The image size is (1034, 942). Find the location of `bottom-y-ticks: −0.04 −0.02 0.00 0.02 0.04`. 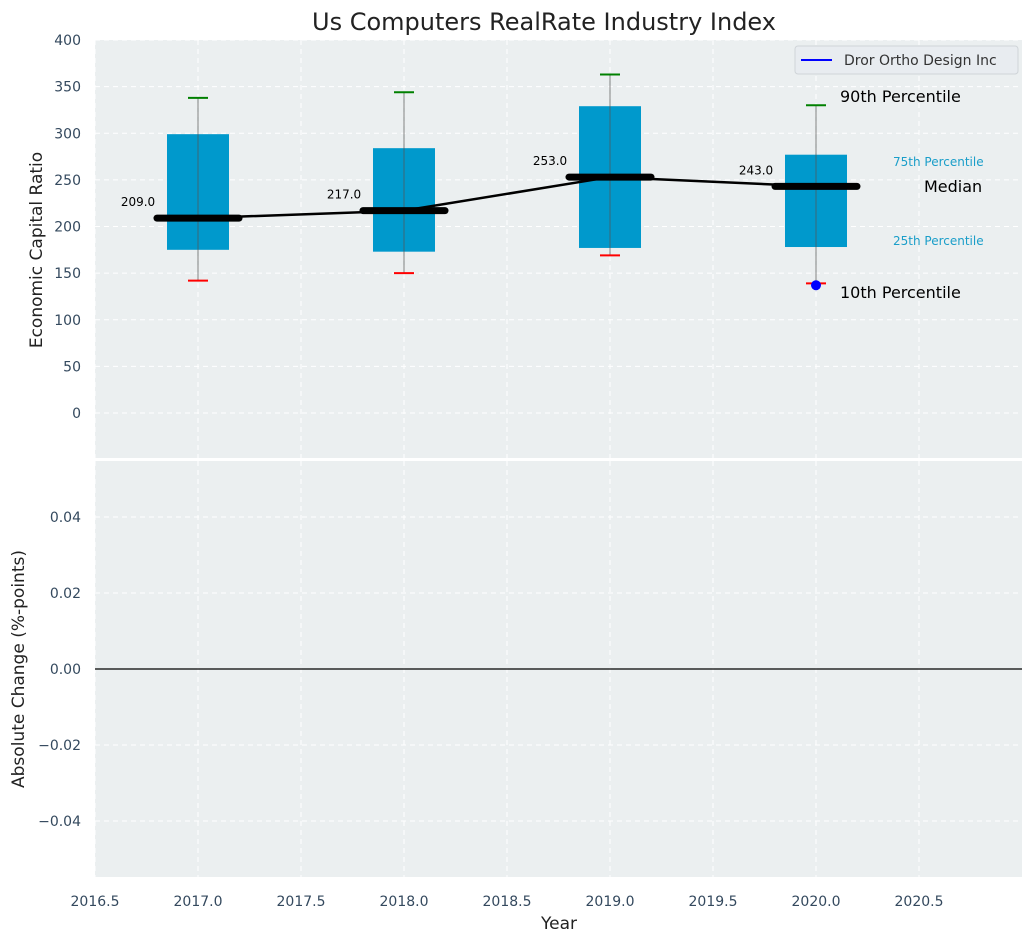

bottom-y-ticks: −0.04 −0.02 0.00 0.02 0.04 is located at coordinates (59, 670).